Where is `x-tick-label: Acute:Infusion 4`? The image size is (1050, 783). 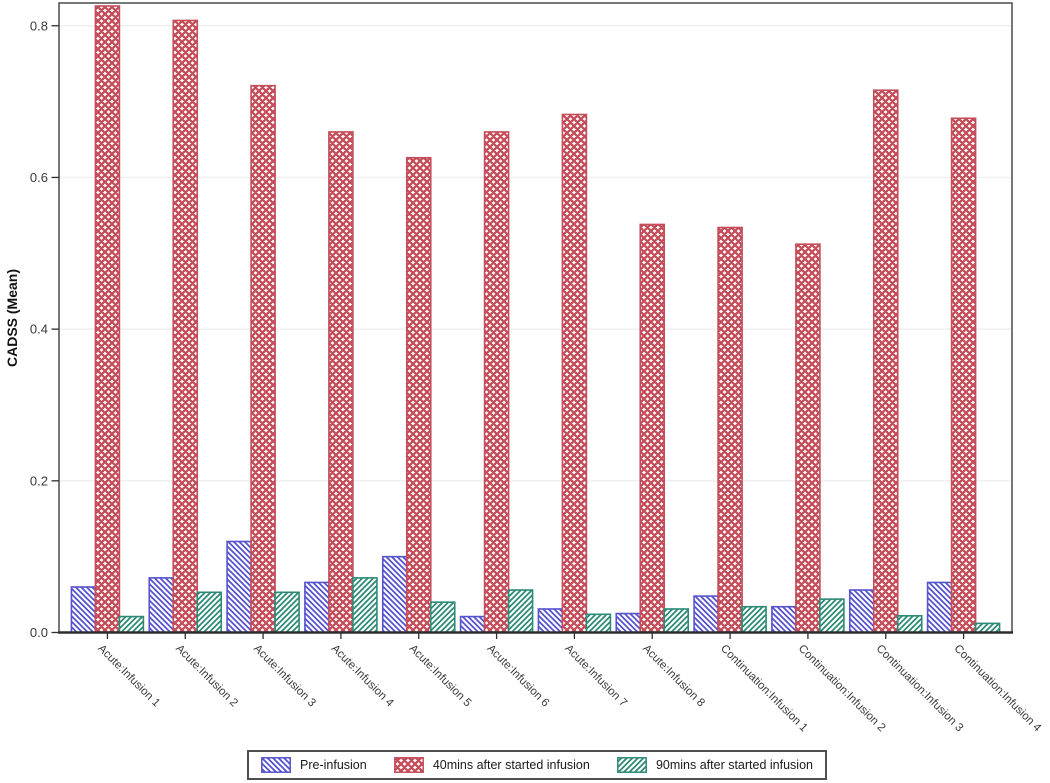 x-tick-label: Acute:Infusion 4 is located at coordinates (362, 676).